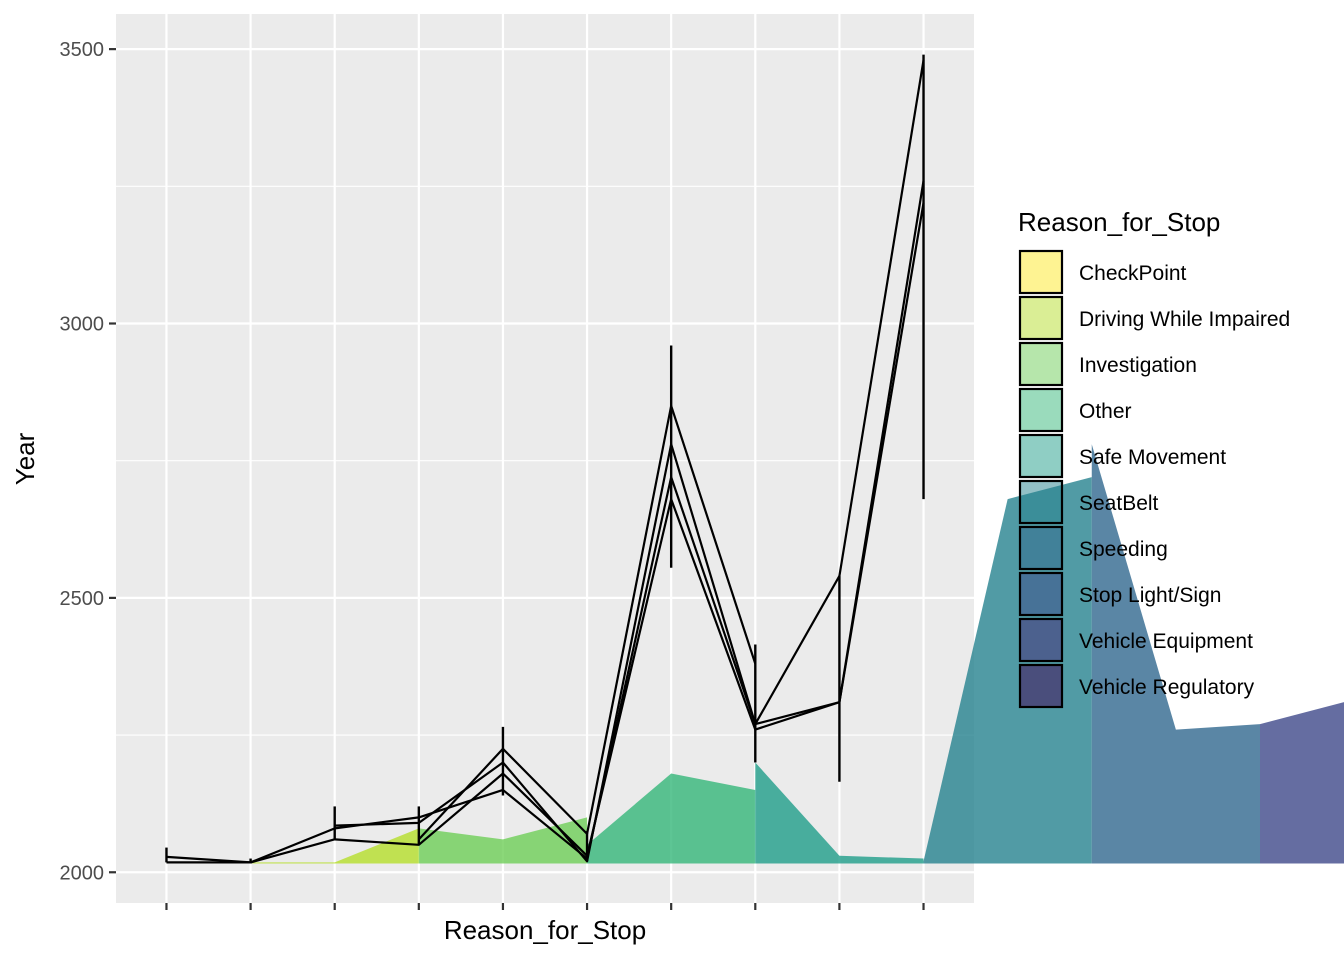  I want to click on area-speeding, so click(1175, 654).